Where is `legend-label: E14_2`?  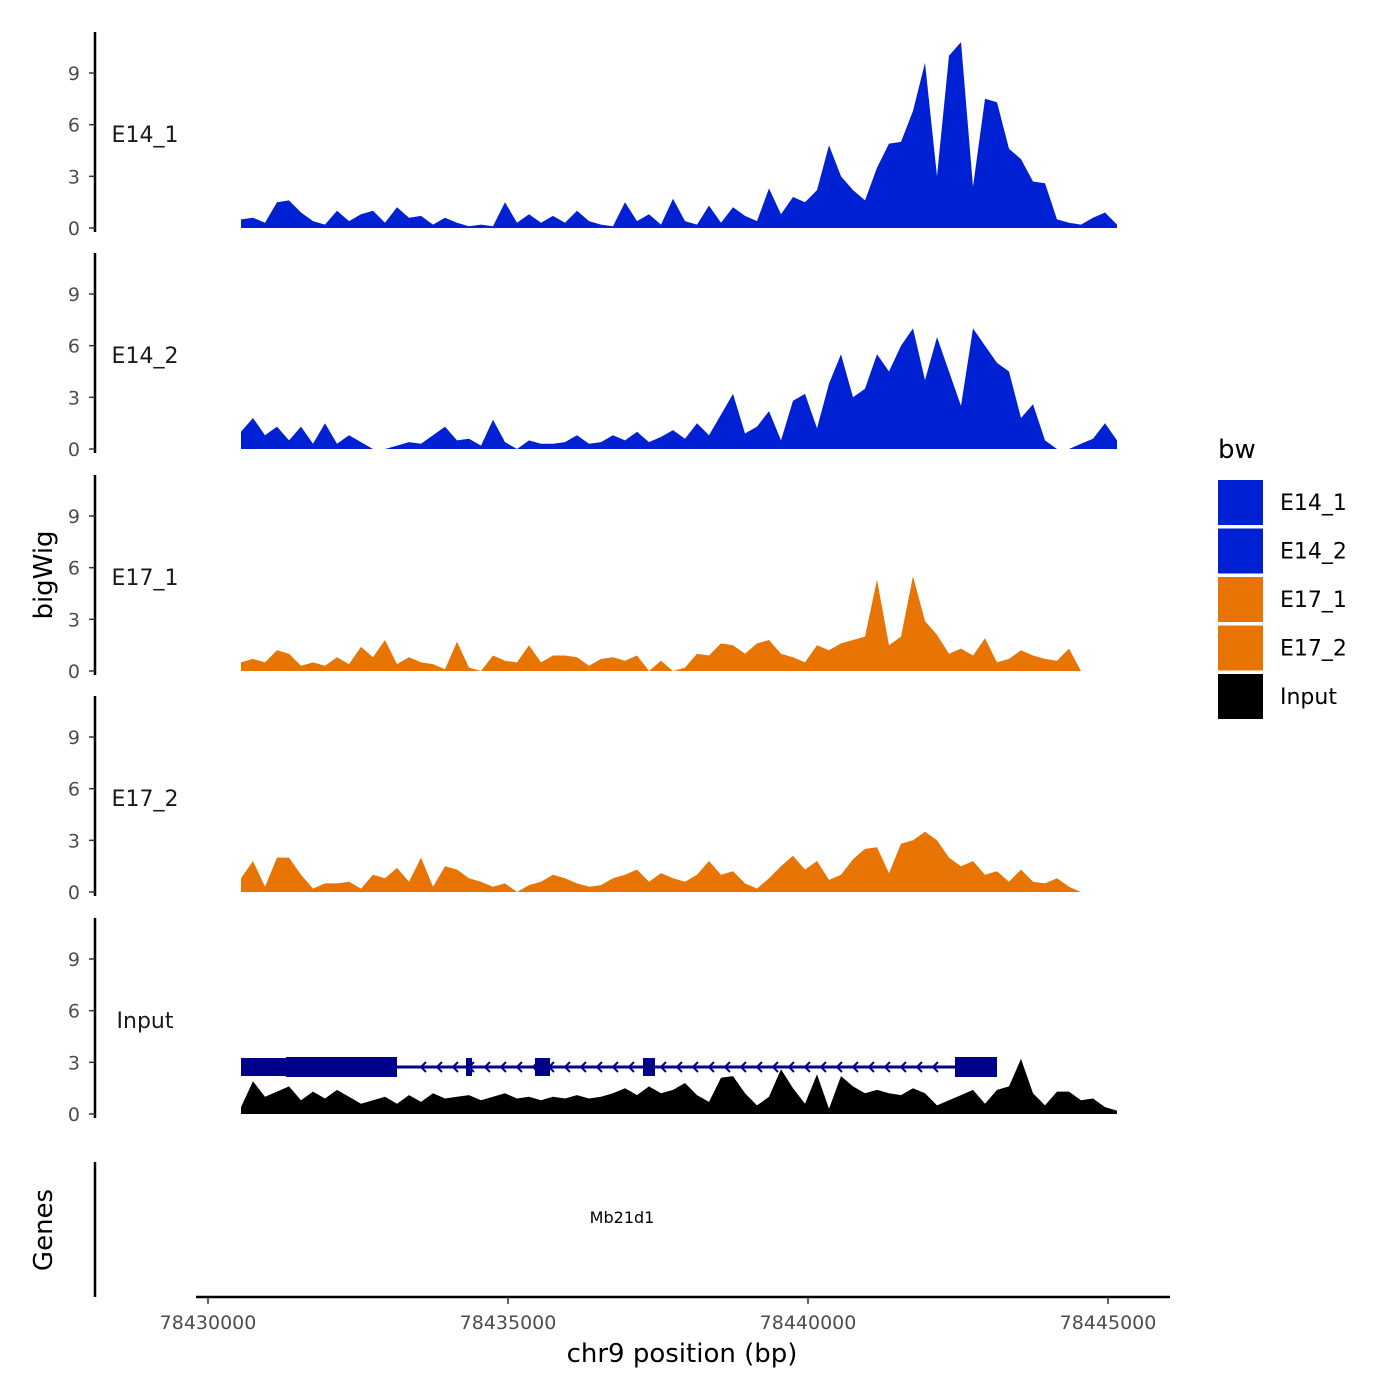 legend-label: E14_2 is located at coordinates (1313, 552).